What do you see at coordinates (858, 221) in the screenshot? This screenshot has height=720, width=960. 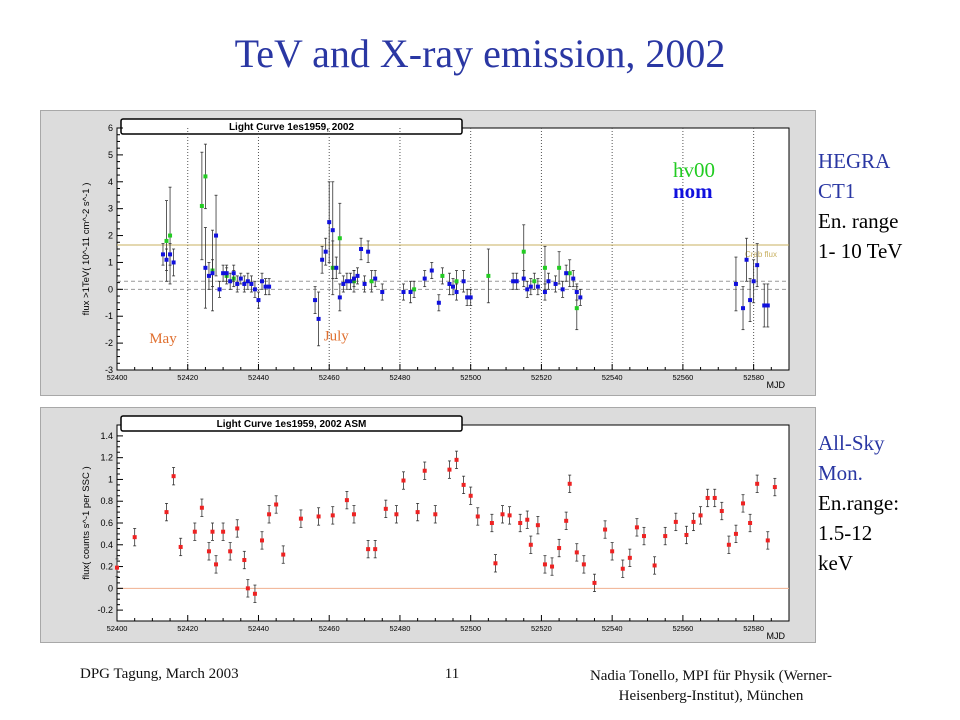 I see `energy-range-label: En. range` at bounding box center [858, 221].